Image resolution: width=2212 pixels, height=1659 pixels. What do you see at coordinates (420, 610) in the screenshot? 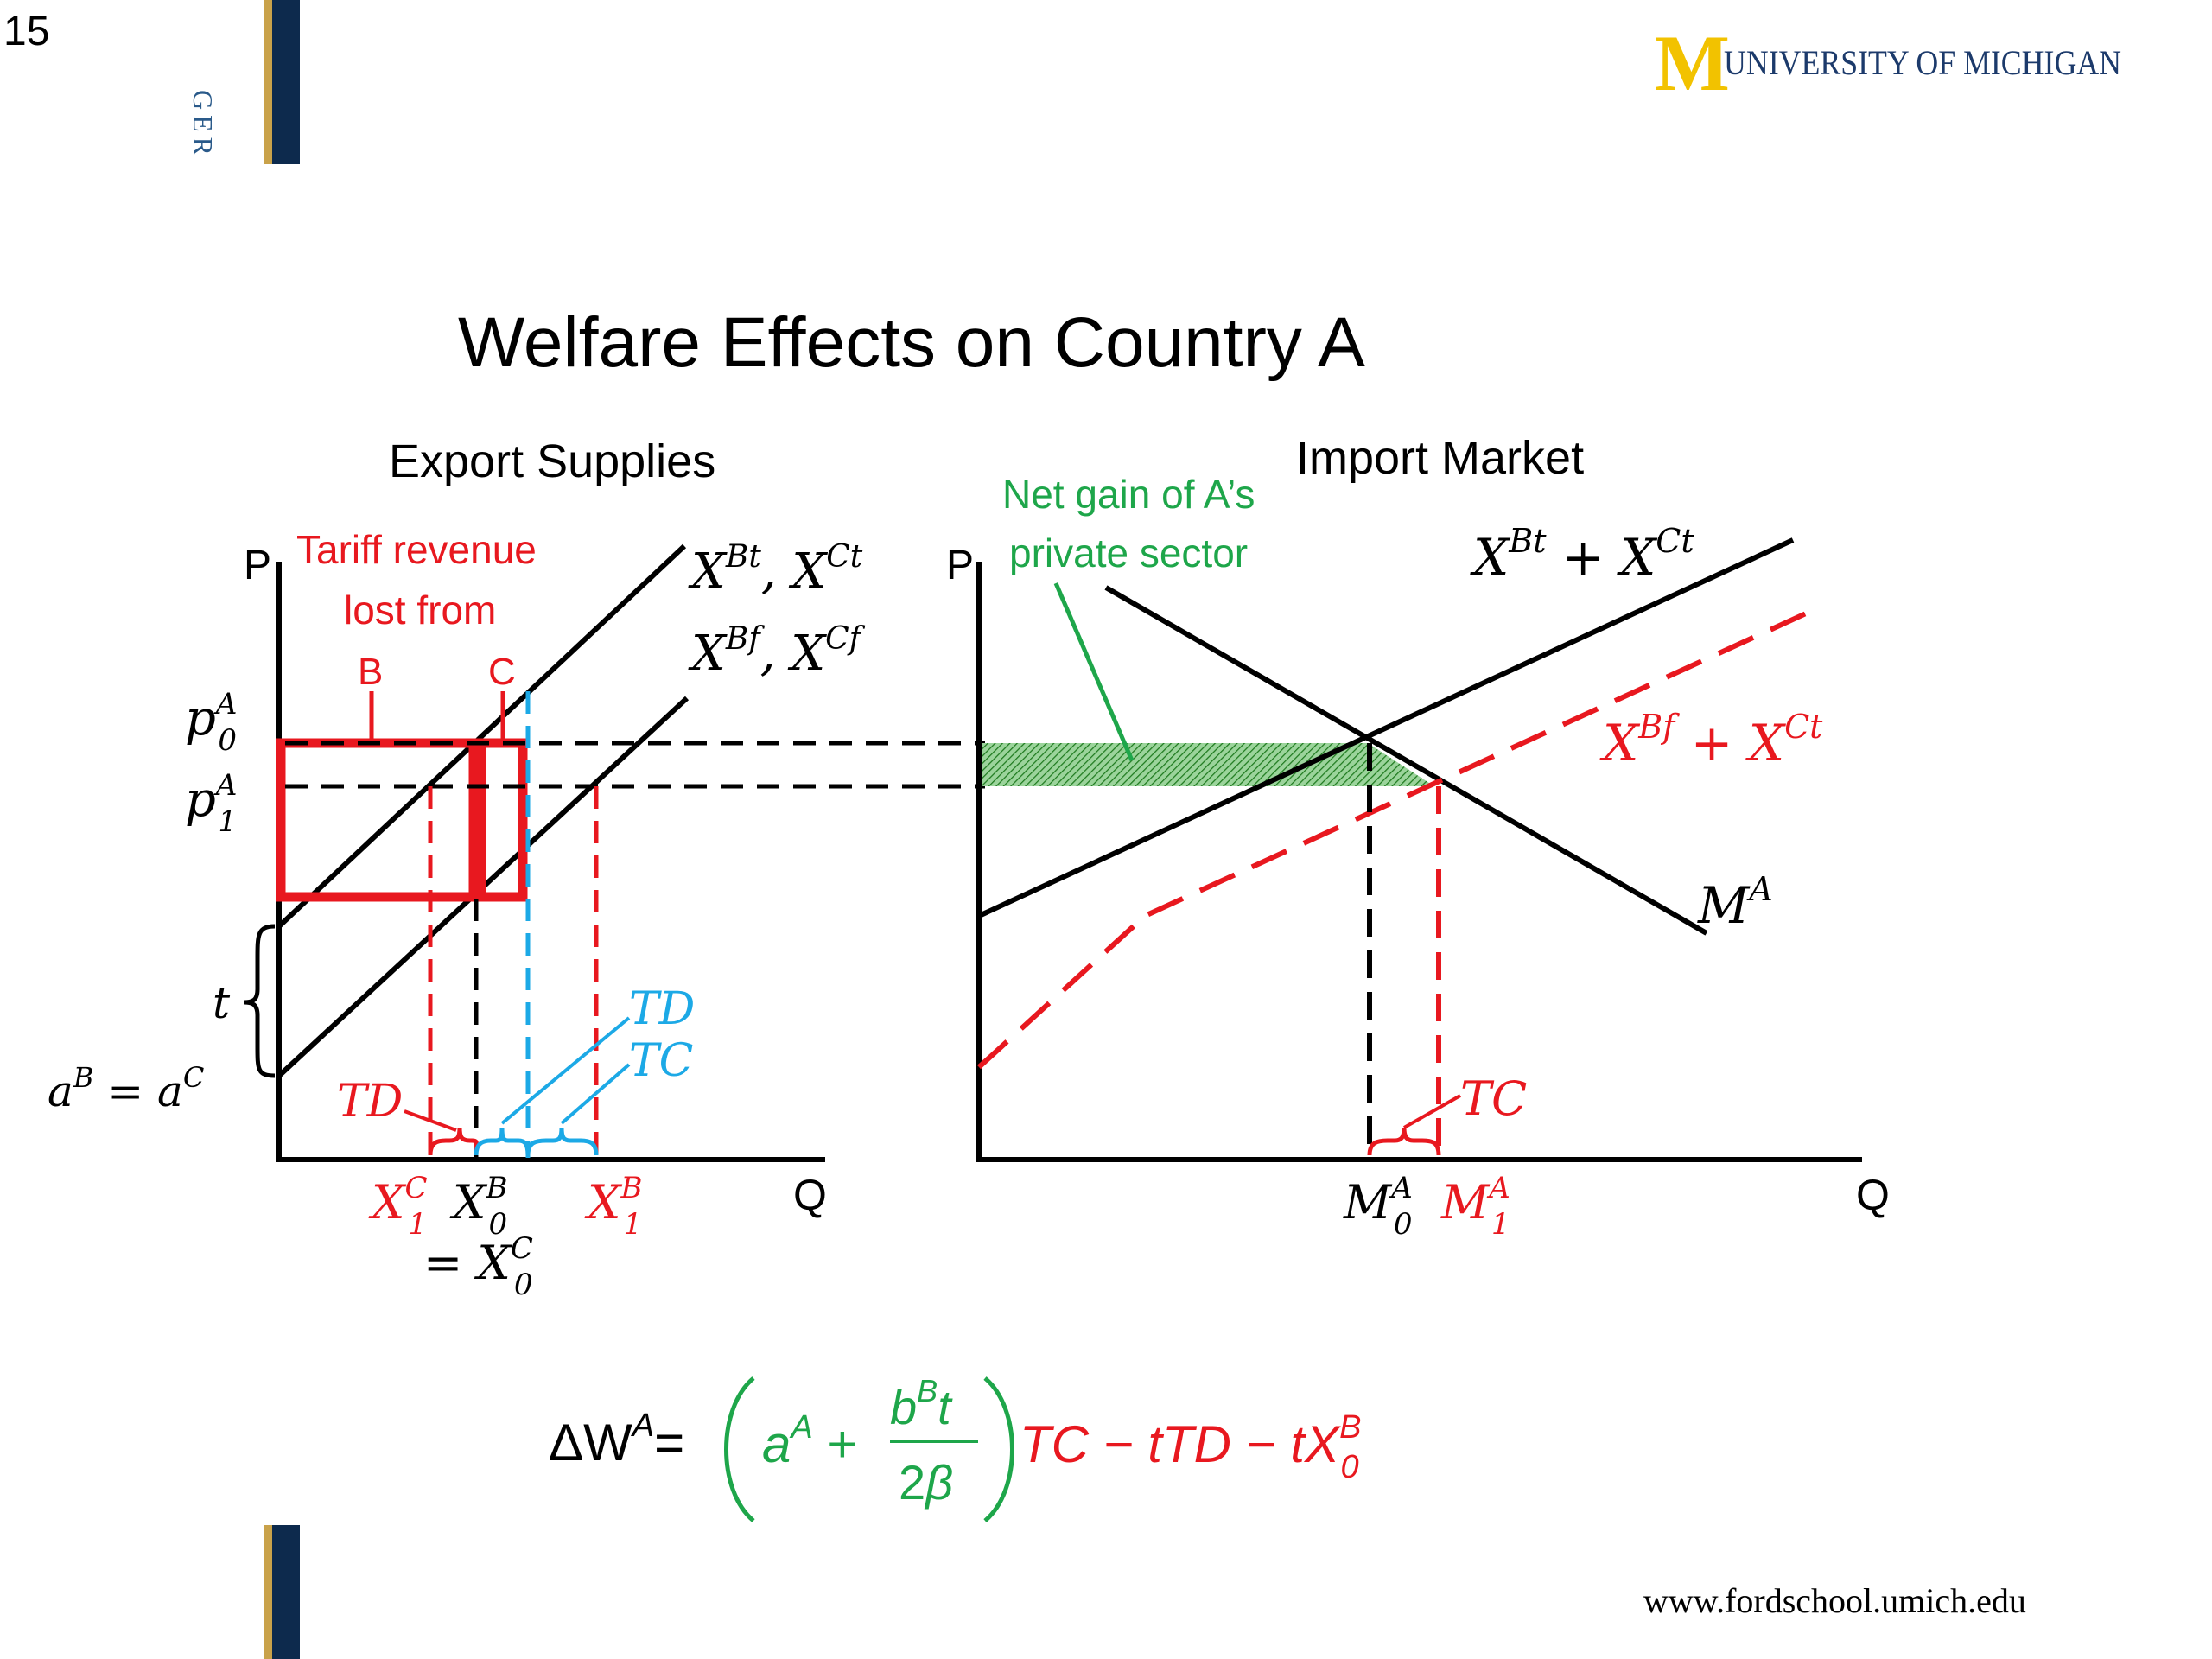
I see `tariff-label-line2: lost from` at bounding box center [420, 610].